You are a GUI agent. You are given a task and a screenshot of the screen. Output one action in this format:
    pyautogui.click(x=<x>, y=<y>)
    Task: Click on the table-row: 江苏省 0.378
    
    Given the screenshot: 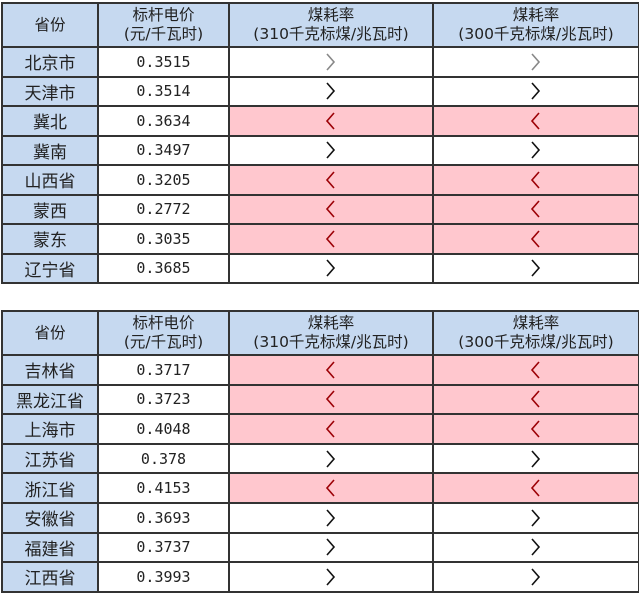 What is the action you would take?
    pyautogui.click(x=320, y=458)
    